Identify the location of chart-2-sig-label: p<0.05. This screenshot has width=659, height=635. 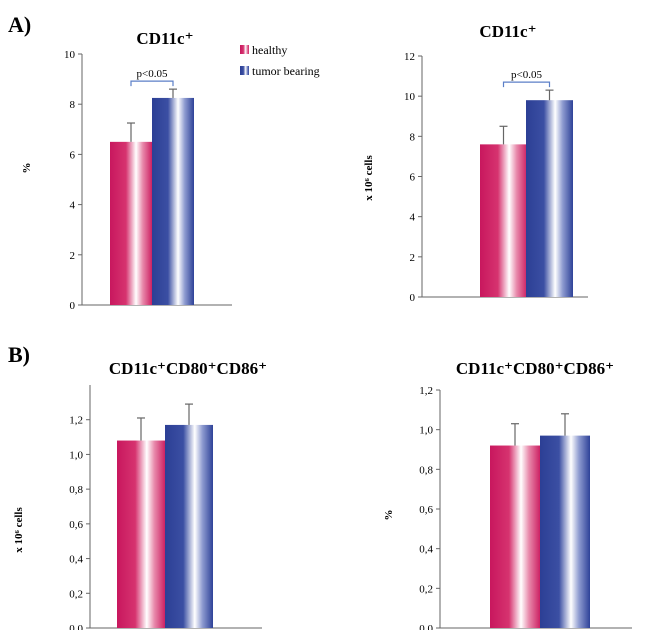
(526, 75).